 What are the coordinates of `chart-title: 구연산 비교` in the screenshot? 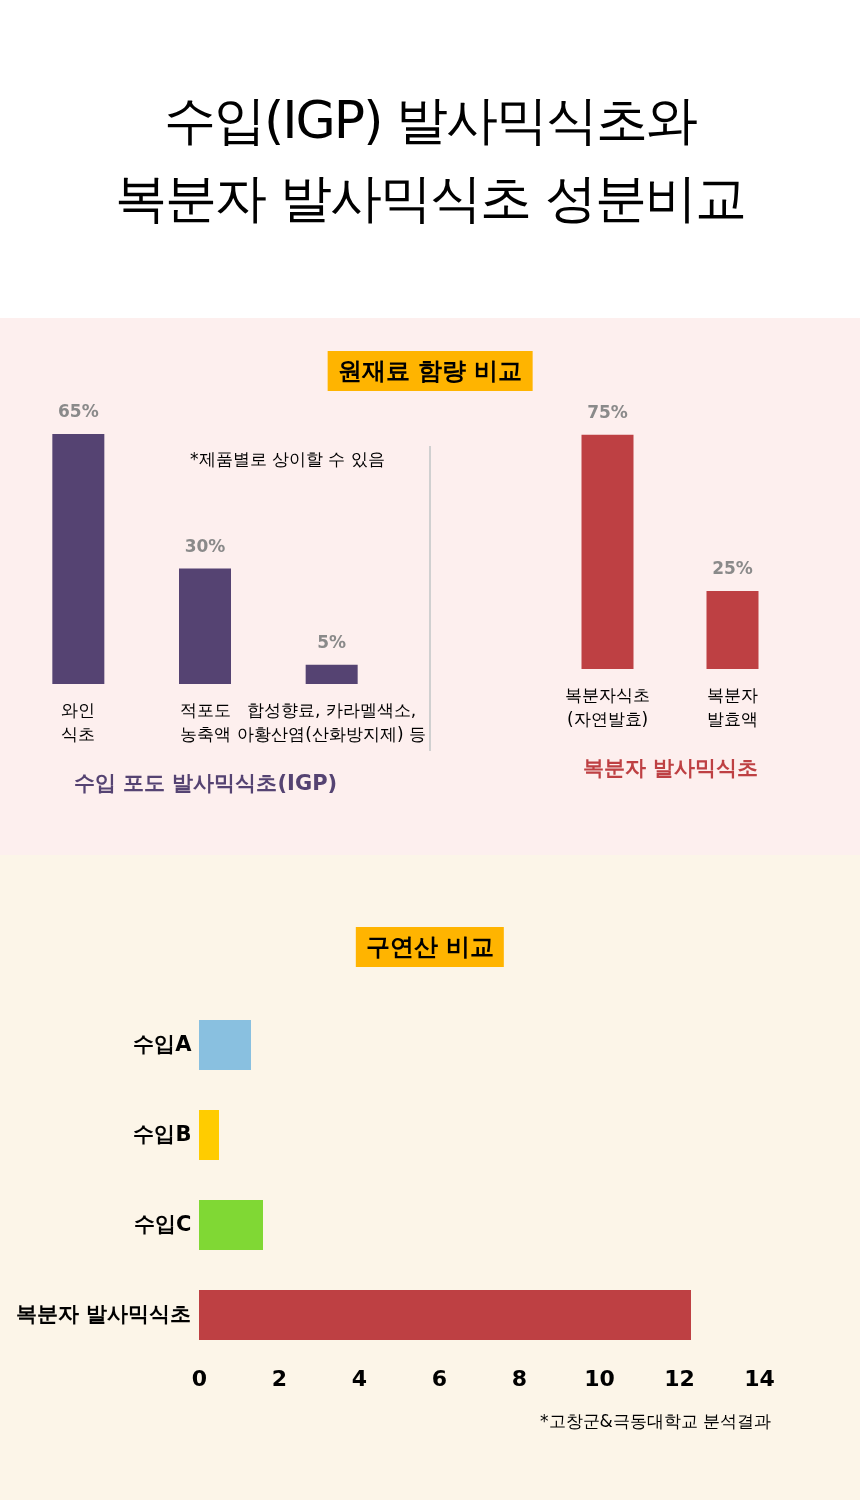 It's located at (430, 947).